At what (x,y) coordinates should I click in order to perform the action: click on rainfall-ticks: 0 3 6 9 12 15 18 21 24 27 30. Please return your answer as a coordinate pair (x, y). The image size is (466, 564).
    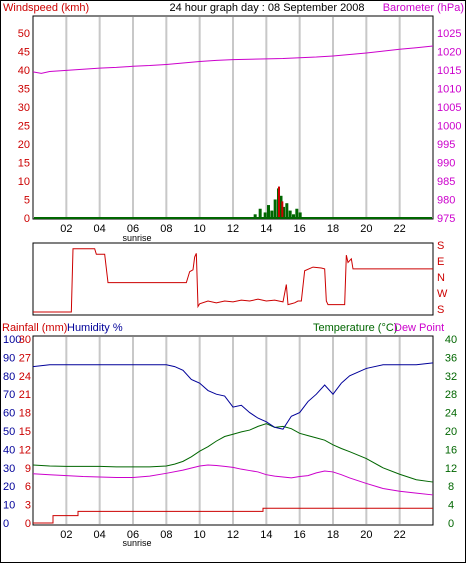
    Looking at the image, I should click on (25, 432).